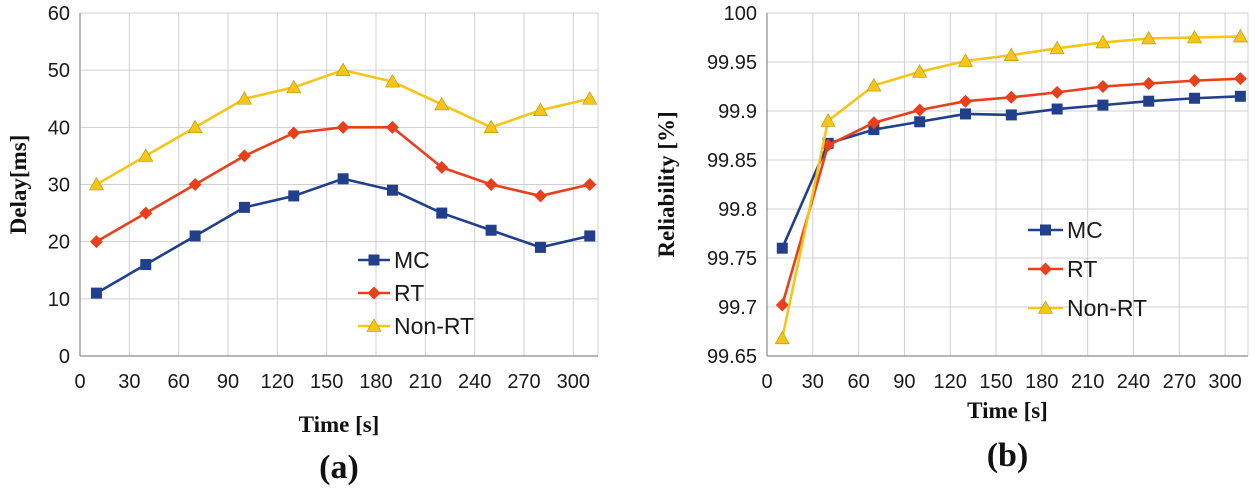  What do you see at coordinates (740, 14) in the screenshot?
I see `y-tick-label: 100` at bounding box center [740, 14].